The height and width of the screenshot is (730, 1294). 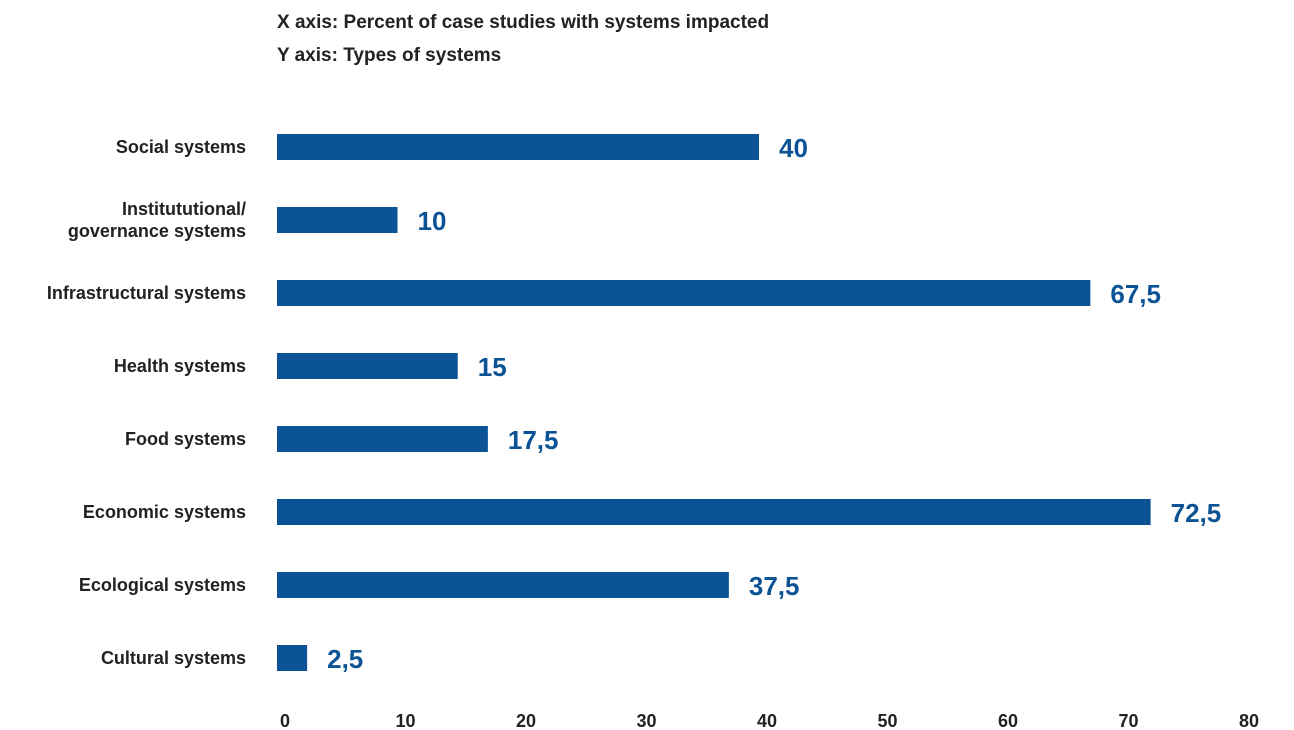 I want to click on category-label: Institututional/governance systems, so click(x=157, y=220).